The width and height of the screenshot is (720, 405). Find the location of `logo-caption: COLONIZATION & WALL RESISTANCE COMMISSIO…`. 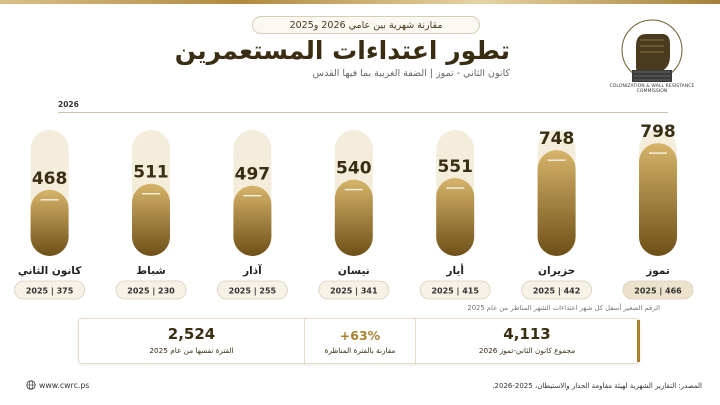

logo-caption: COLONIZATION & WALL RESISTANCE COMMISSIO… is located at coordinates (652, 89).